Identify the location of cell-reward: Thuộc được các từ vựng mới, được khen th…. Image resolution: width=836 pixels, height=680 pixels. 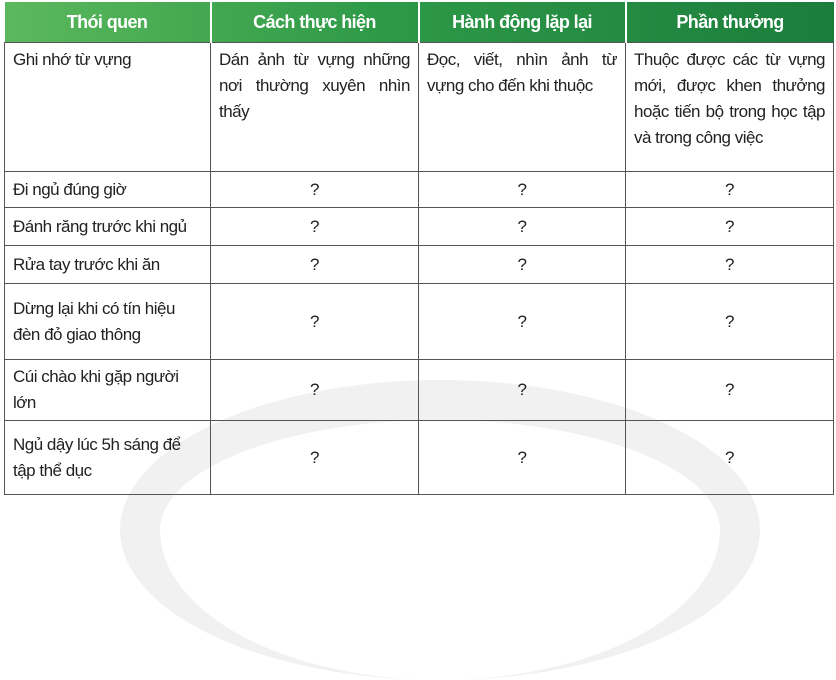
(729, 107).